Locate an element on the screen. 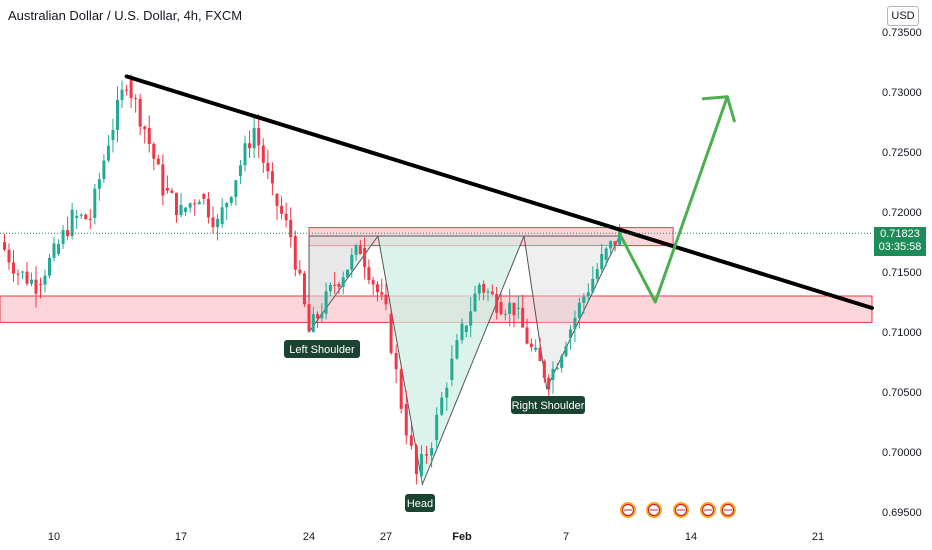 The height and width of the screenshot is (550, 932). y-tick-label: 0.72000 is located at coordinates (902, 213).